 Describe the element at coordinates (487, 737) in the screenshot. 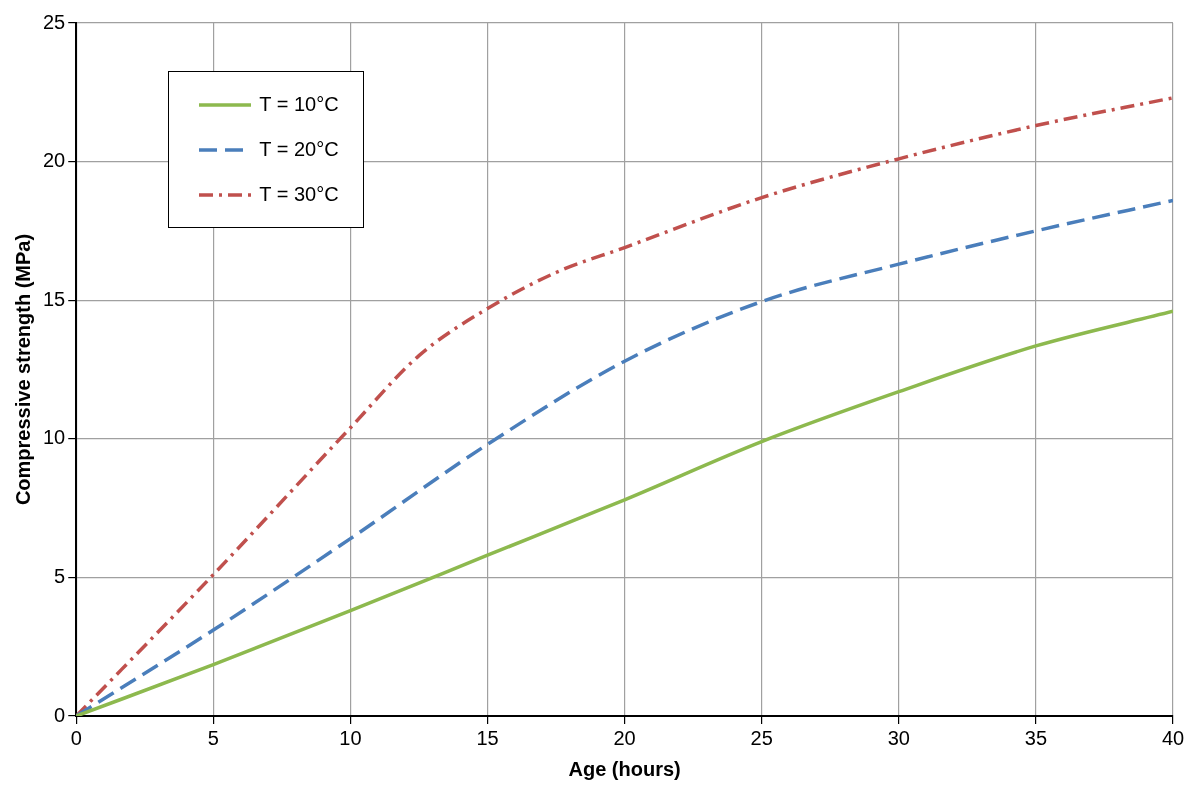

I see `x-tick-label: 15` at that location.